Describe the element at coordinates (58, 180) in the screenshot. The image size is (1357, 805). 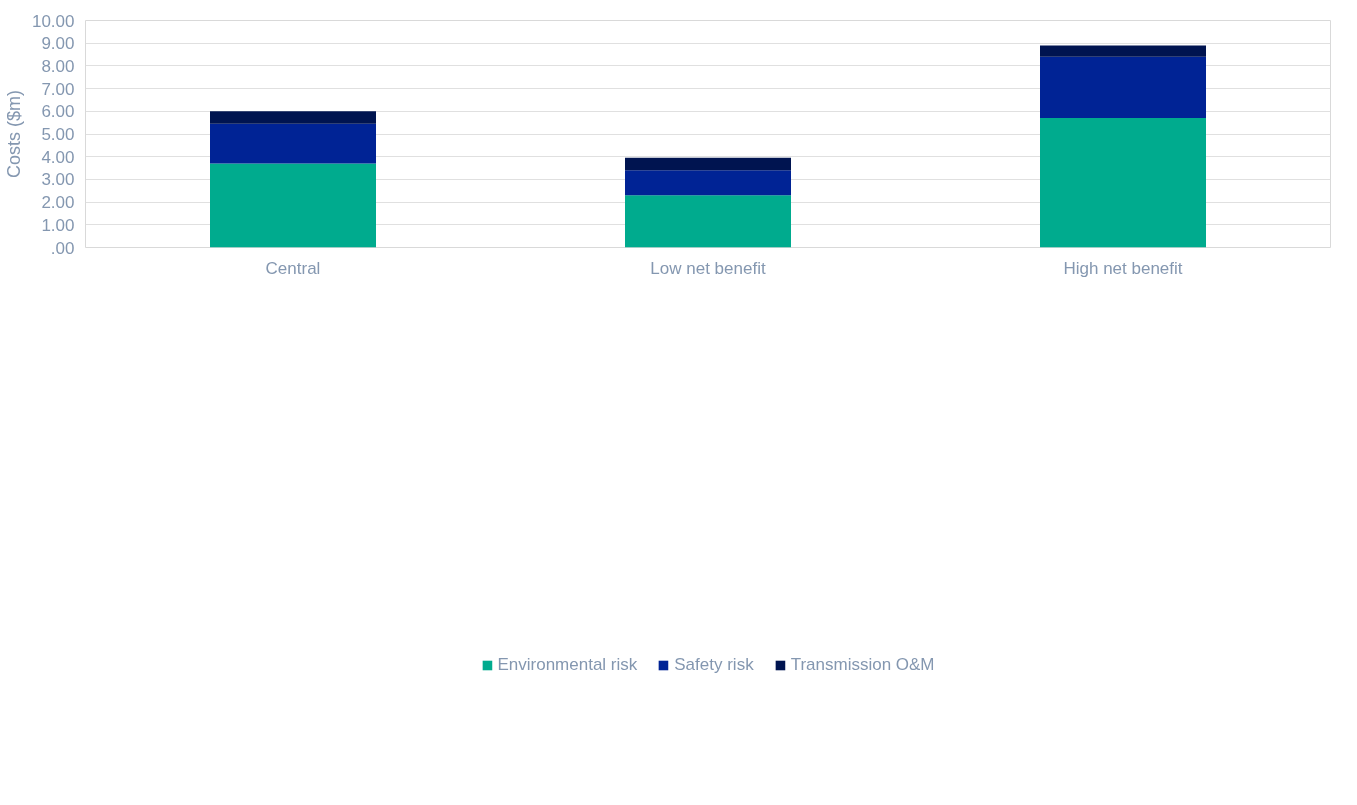
I see `y-tick-label: 3.00` at that location.